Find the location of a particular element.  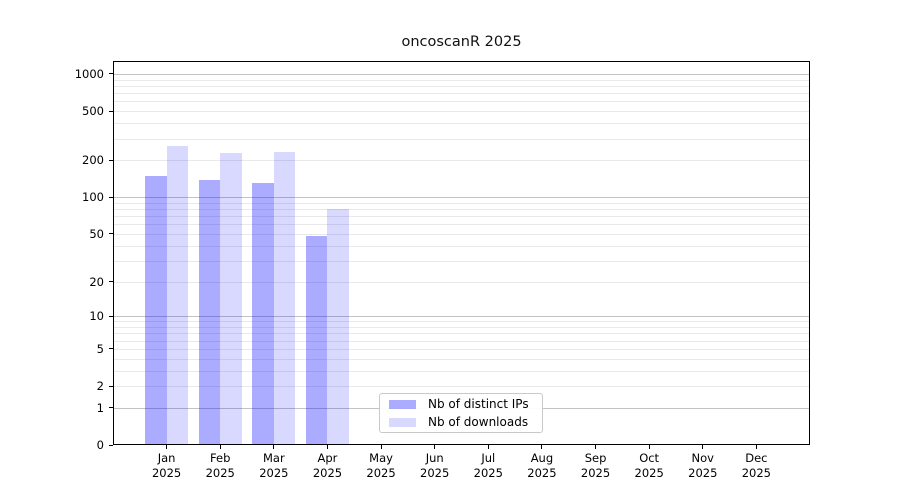

legend-swatch-downloads is located at coordinates (402, 422).